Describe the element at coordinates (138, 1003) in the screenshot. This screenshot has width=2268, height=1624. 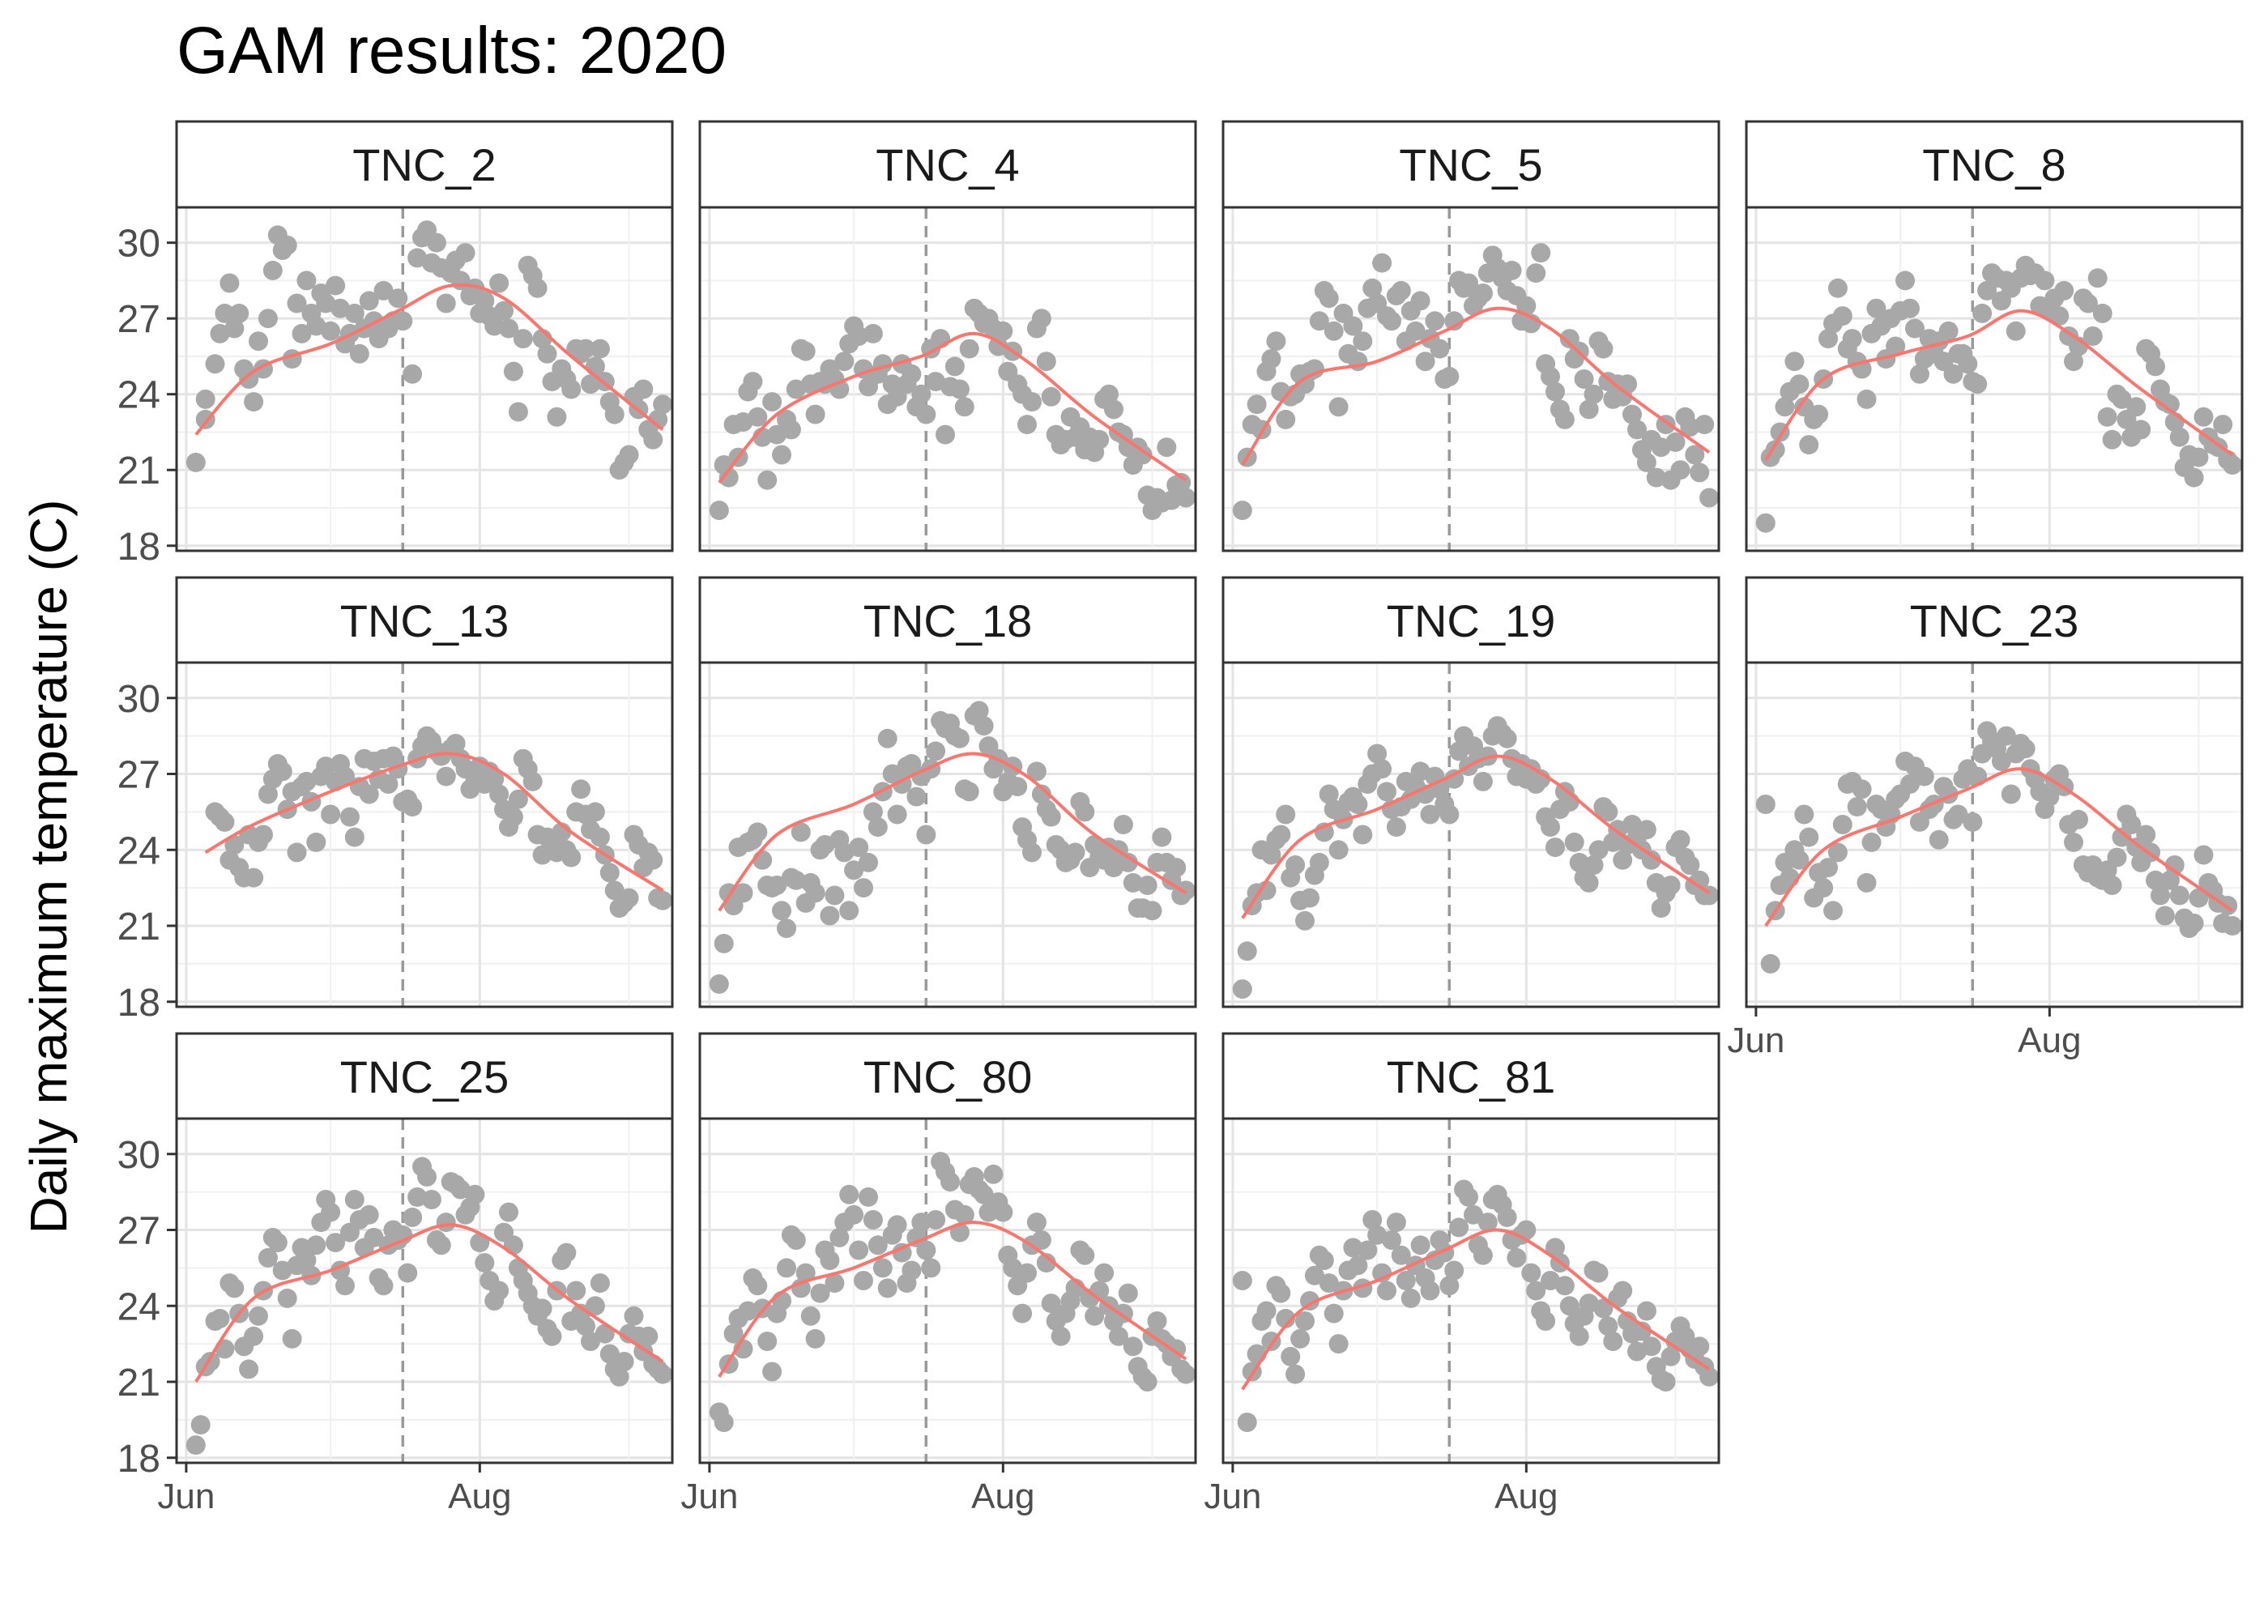
I see `y-tick-label: 18` at that location.